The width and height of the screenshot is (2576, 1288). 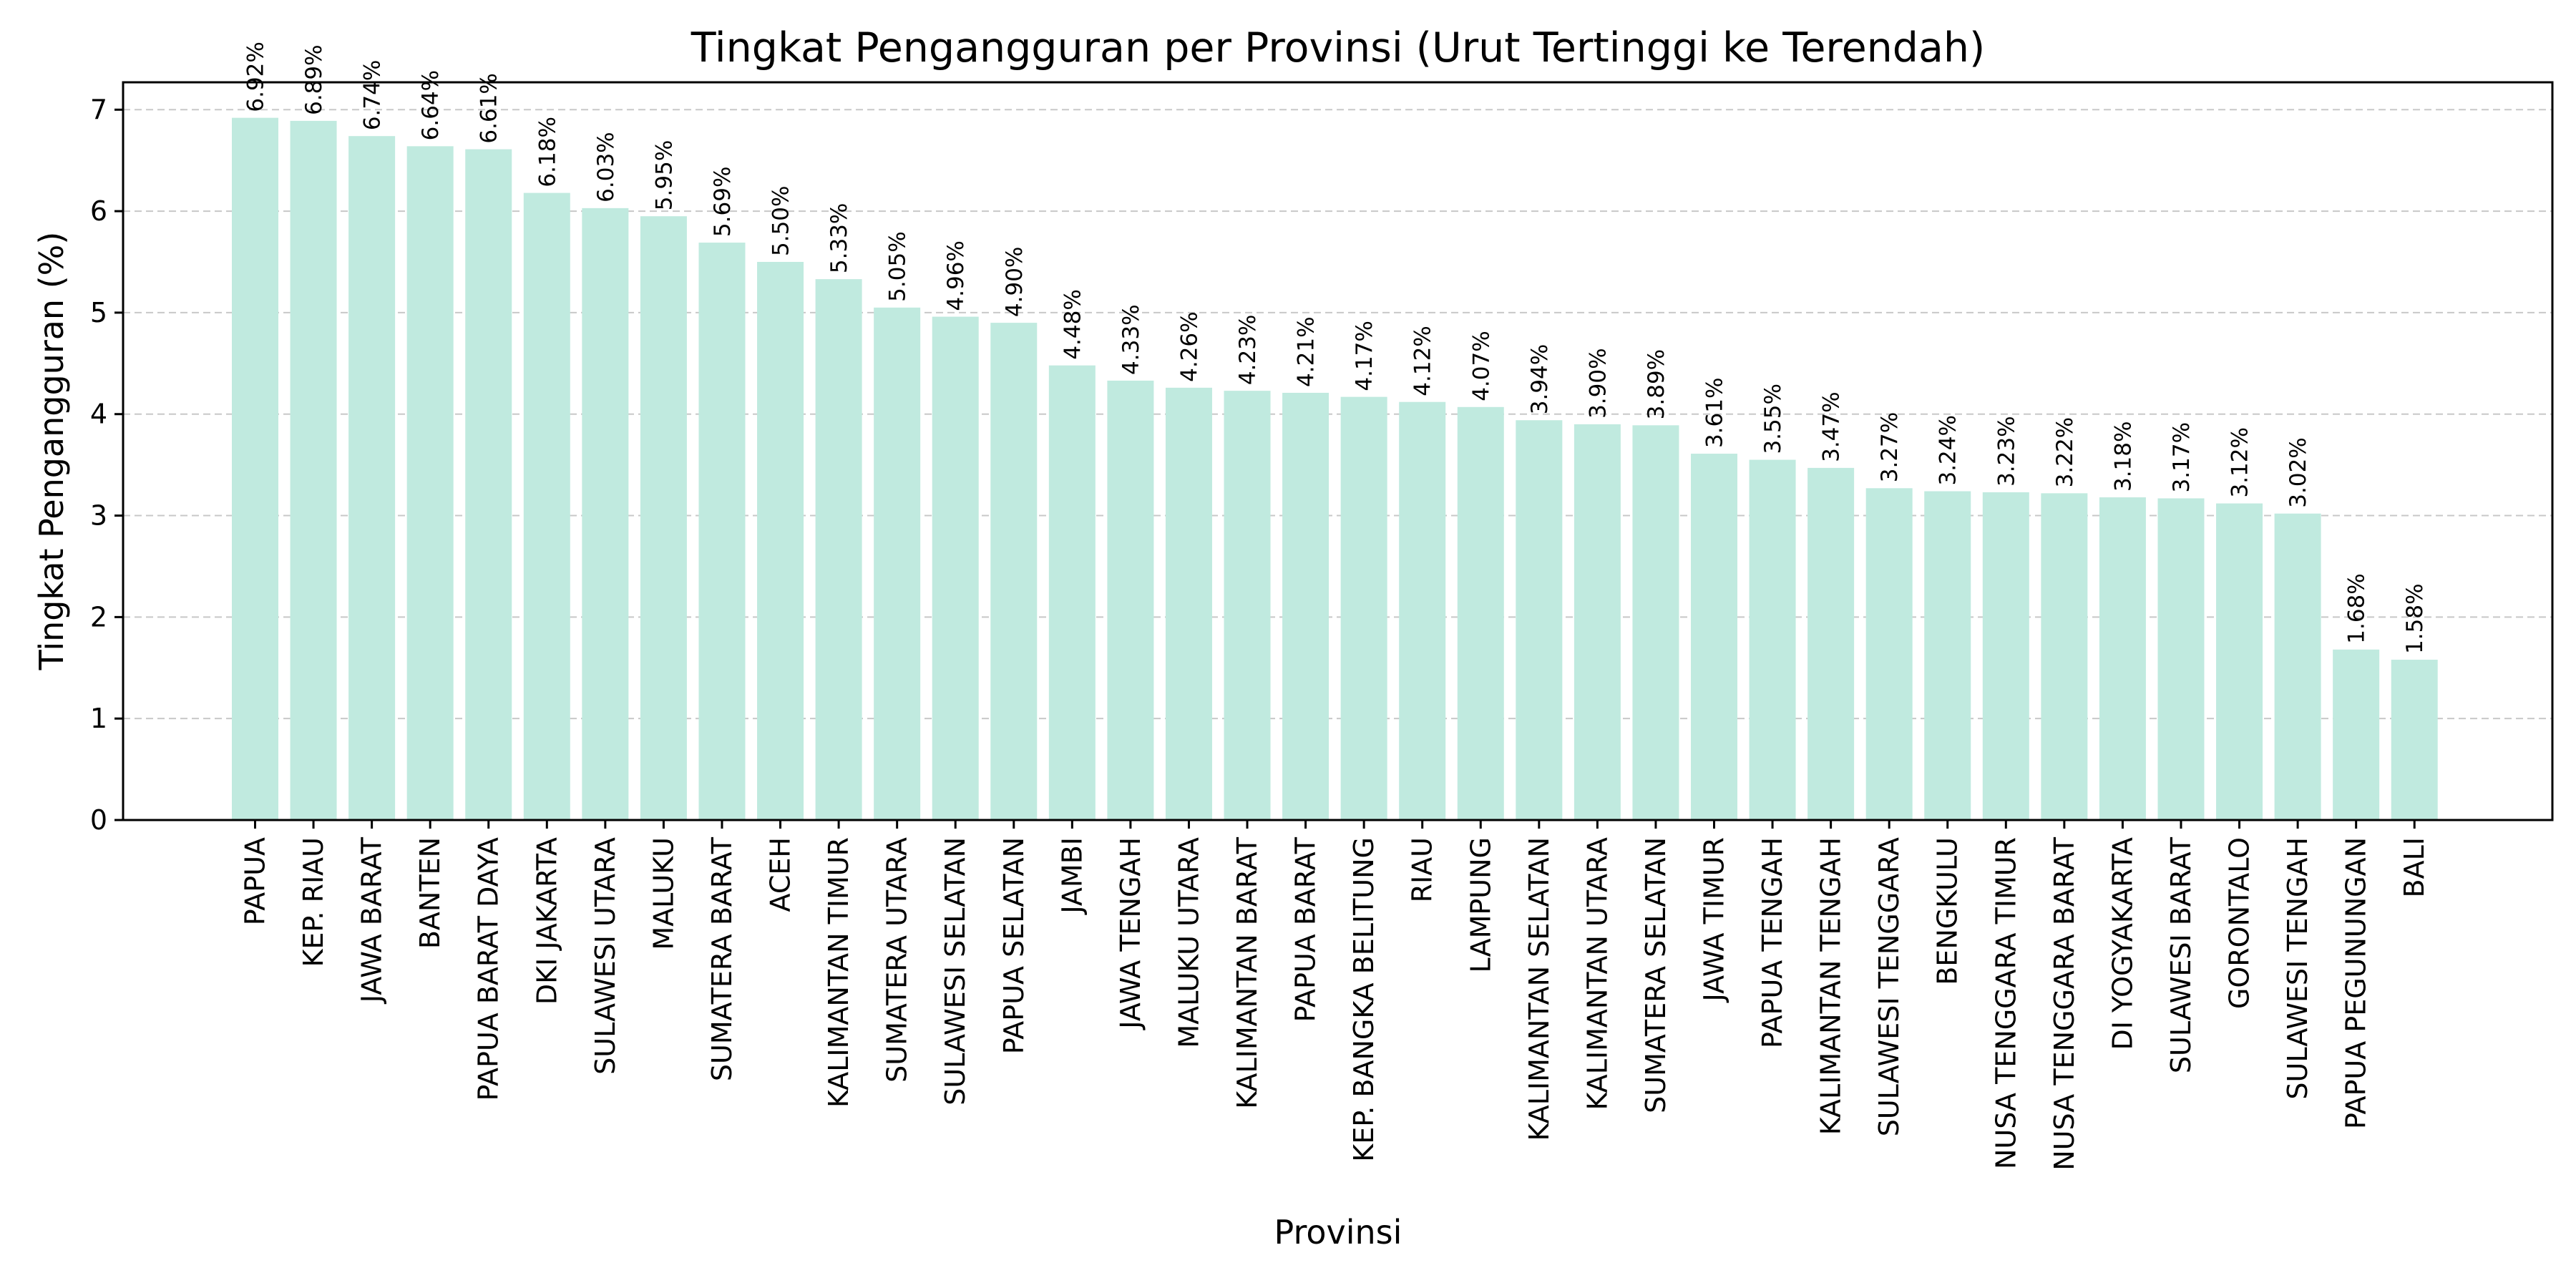 What do you see at coordinates (372, 920) in the screenshot?
I see `x-tick-label: JAWA BARAT` at bounding box center [372, 920].